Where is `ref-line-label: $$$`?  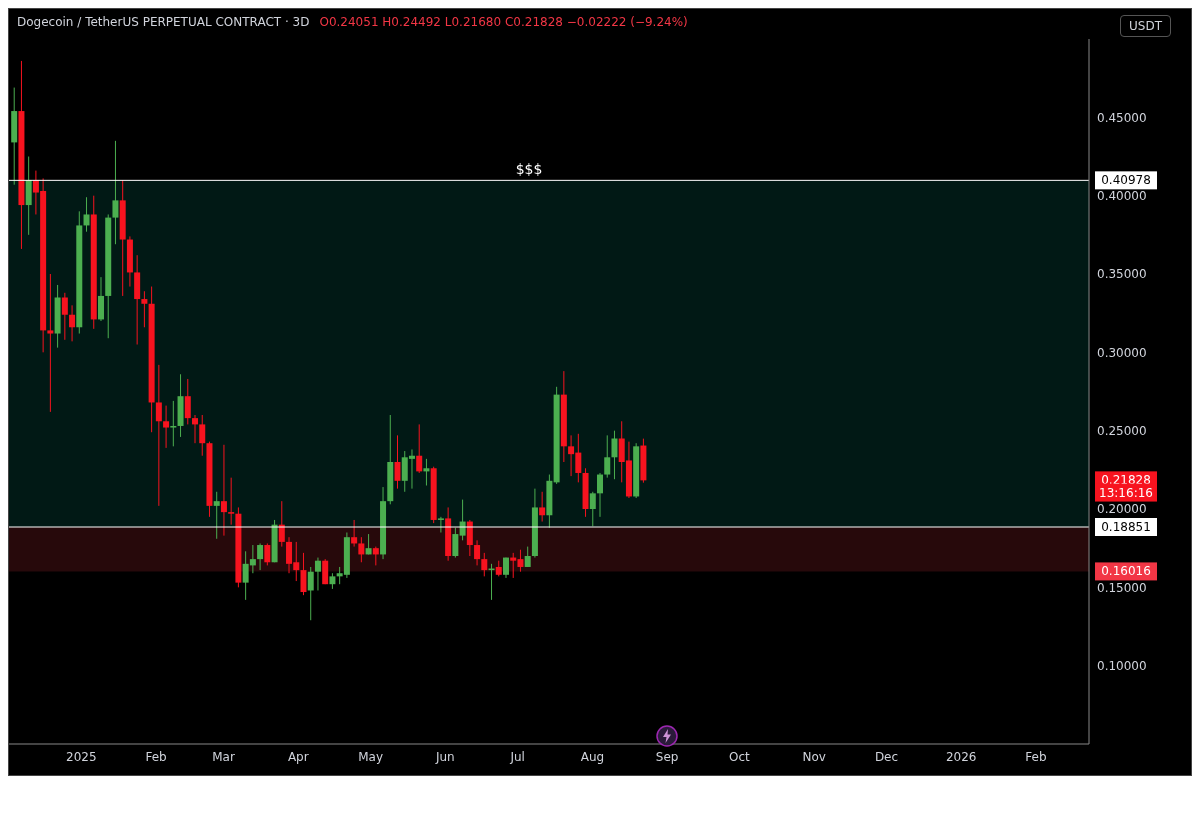
ref-line-label: $$$ is located at coordinates (529, 169).